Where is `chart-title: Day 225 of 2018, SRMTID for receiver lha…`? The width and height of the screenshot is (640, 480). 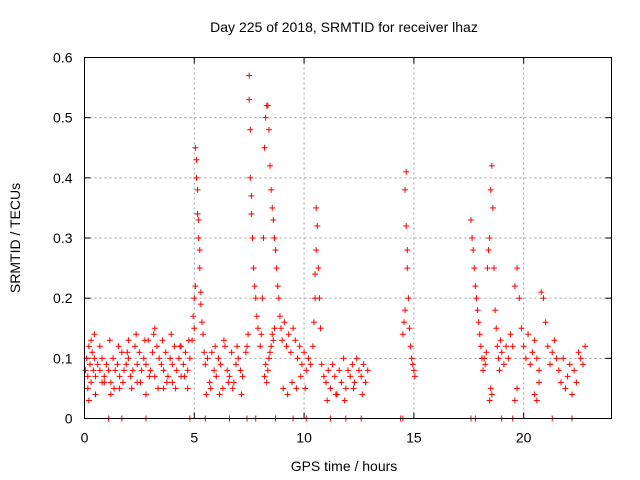
chart-title: Day 225 of 2018, SRMTID for receiver lha… is located at coordinates (344, 27).